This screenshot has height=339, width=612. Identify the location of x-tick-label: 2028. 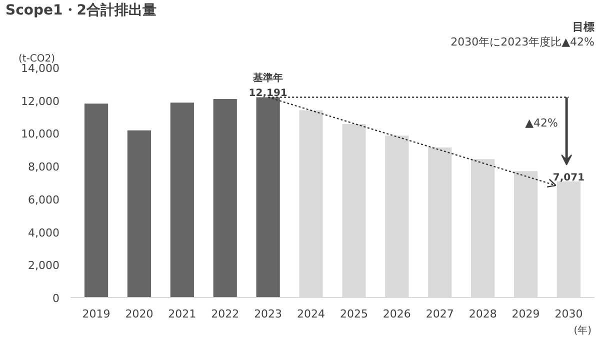
(482, 314).